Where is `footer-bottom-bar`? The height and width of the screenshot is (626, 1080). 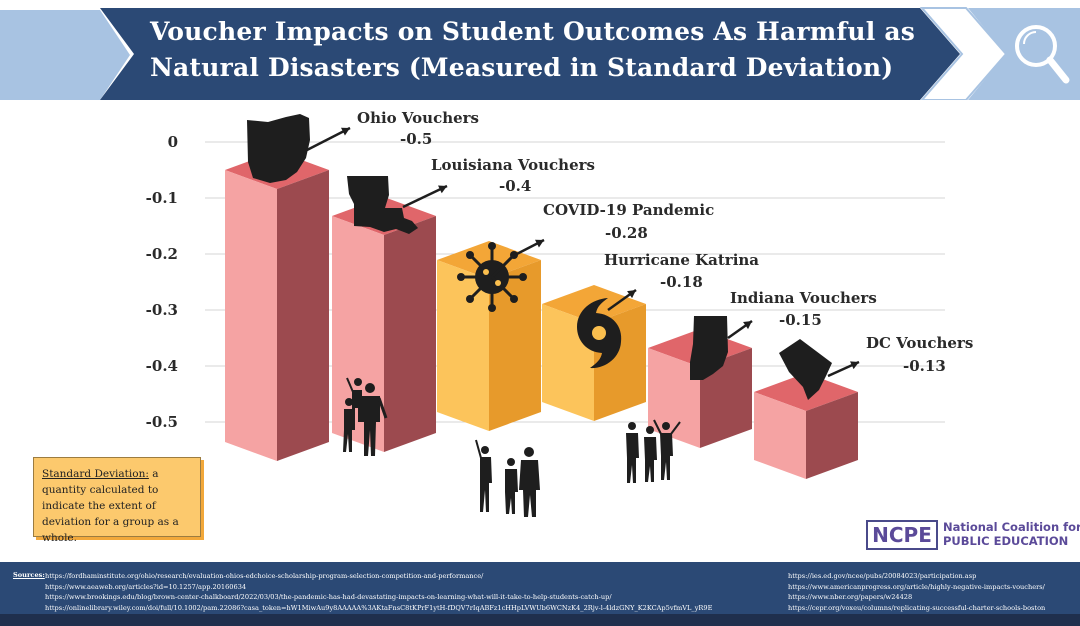 footer-bottom-bar is located at coordinates (540, 620).